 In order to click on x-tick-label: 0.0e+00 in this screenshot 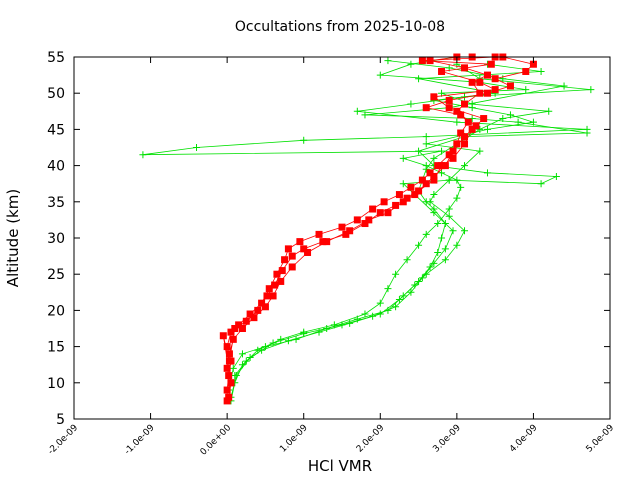, I will do `click(216, 440)`.